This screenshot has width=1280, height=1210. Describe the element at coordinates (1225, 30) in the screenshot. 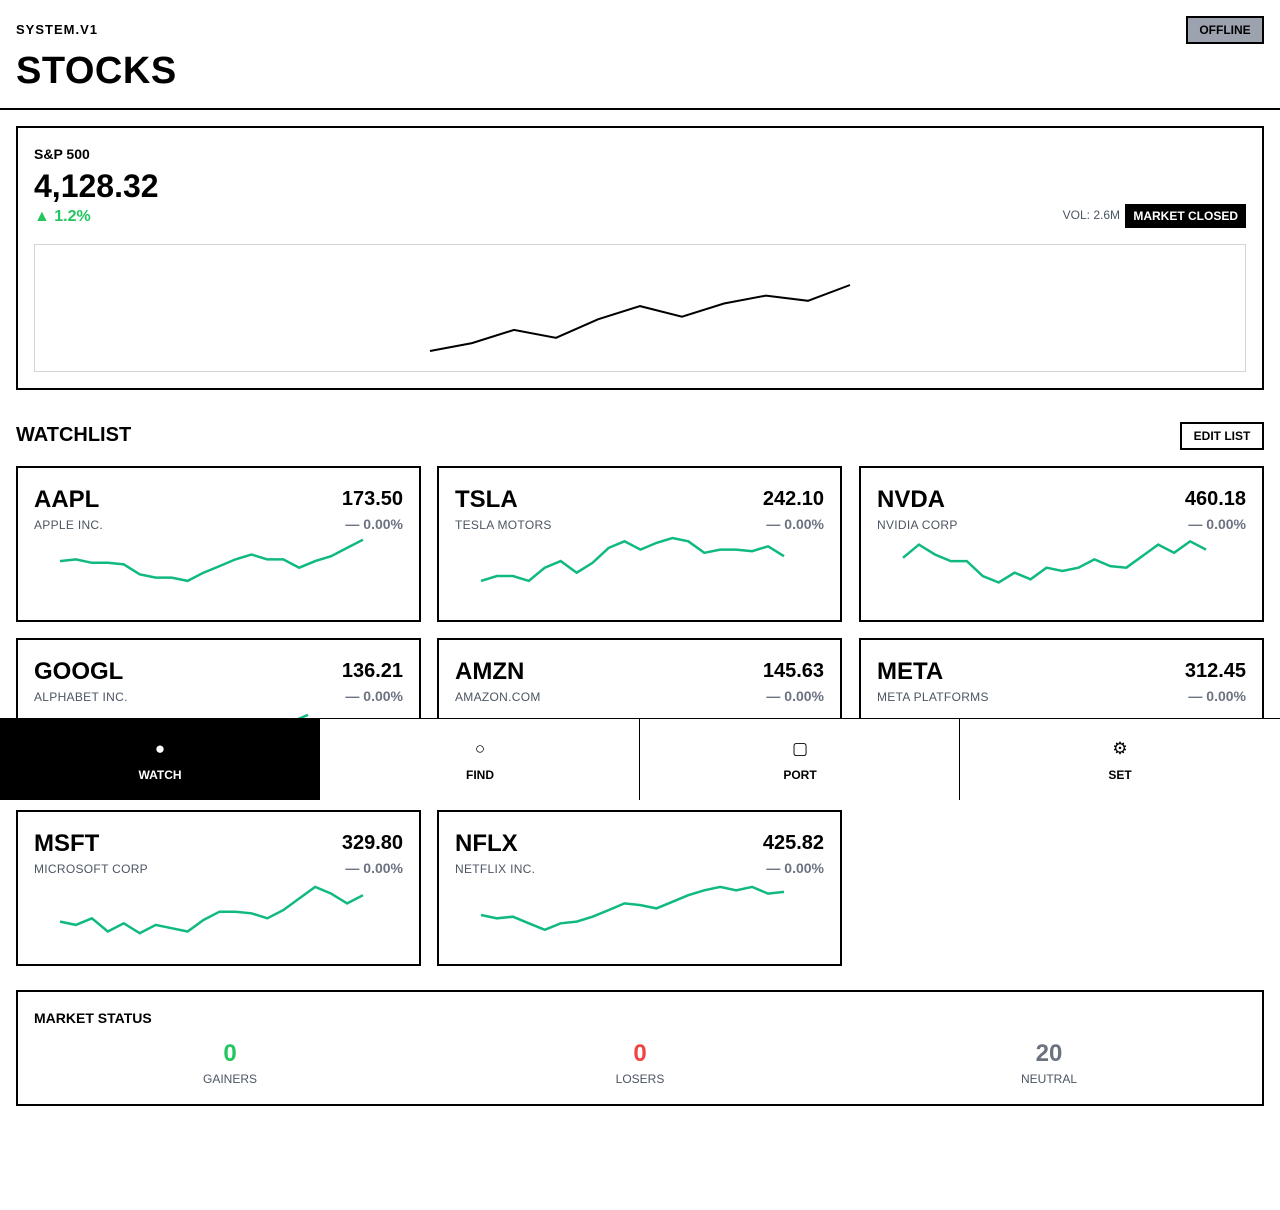

I see `connection-status-badge: OFFLINE` at that location.